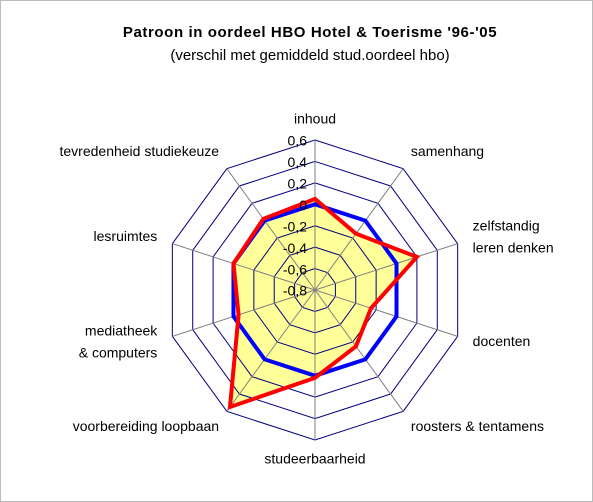 The image size is (593, 502). Describe the element at coordinates (126, 236) in the screenshot. I see `category-label: lesruimtes` at that location.